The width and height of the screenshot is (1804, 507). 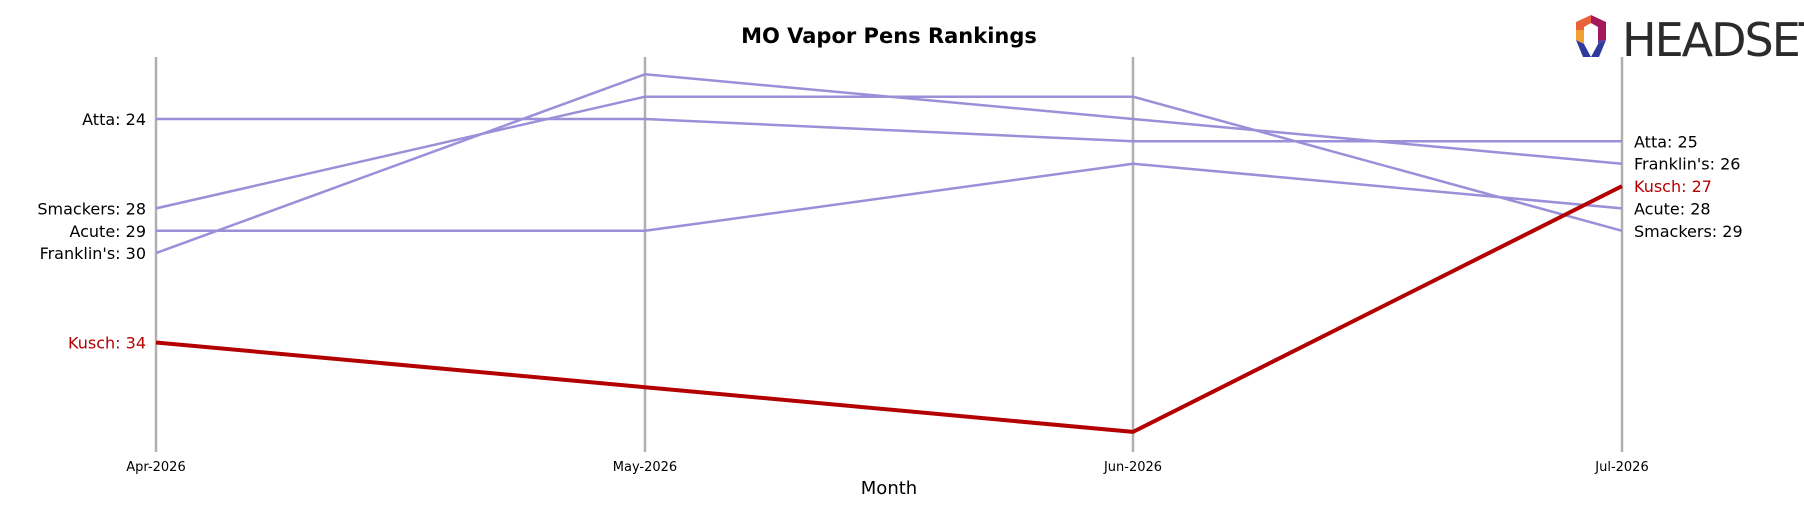 I want to click on end-label-atta: Atta: 25, so click(x=1666, y=141).